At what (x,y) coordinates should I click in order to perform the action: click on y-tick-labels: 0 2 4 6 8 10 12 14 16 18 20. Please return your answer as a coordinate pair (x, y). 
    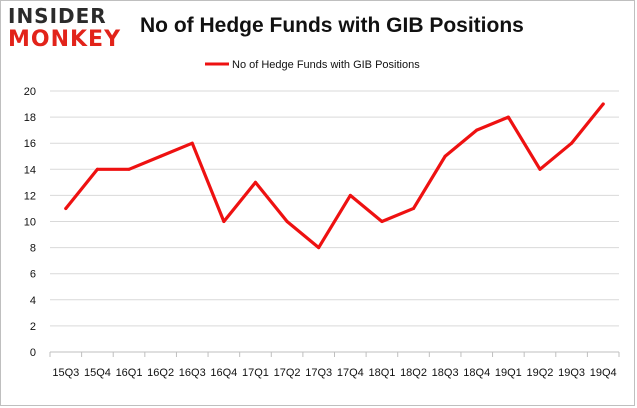
    Looking at the image, I should click on (30, 222).